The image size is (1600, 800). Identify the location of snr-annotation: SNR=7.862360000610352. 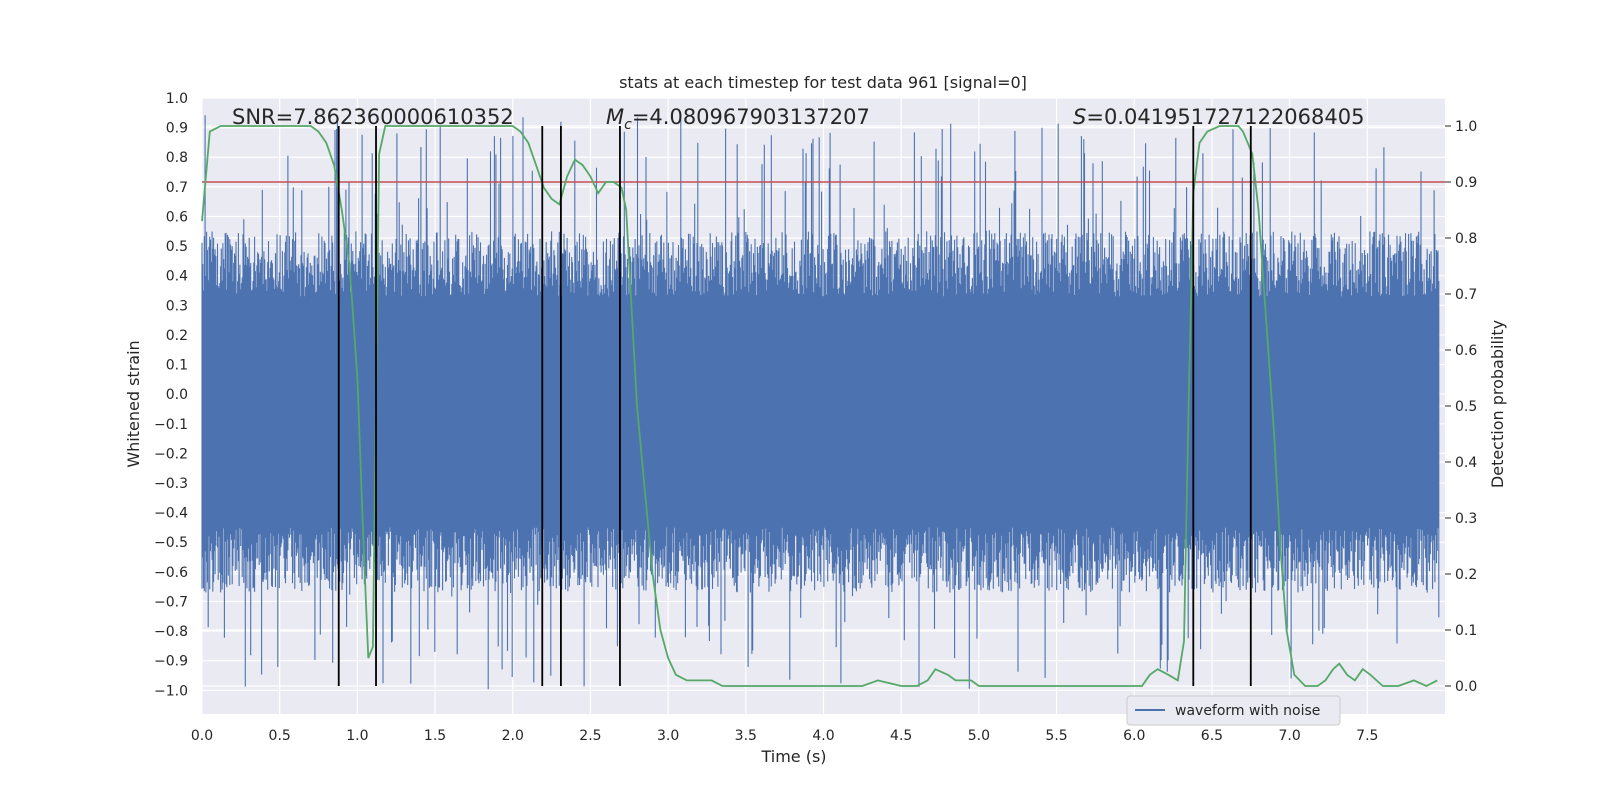
(373, 117).